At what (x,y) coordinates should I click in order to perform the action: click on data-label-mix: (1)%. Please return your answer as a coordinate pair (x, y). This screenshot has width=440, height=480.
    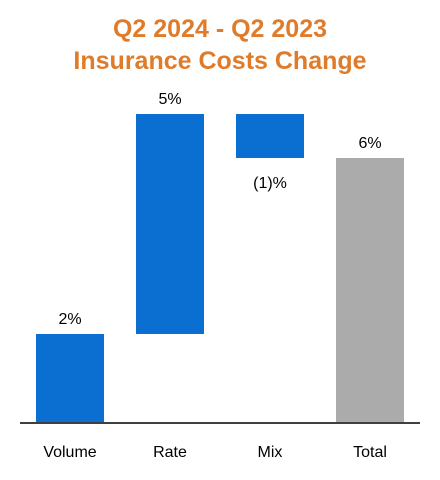
    Looking at the image, I should click on (270, 183).